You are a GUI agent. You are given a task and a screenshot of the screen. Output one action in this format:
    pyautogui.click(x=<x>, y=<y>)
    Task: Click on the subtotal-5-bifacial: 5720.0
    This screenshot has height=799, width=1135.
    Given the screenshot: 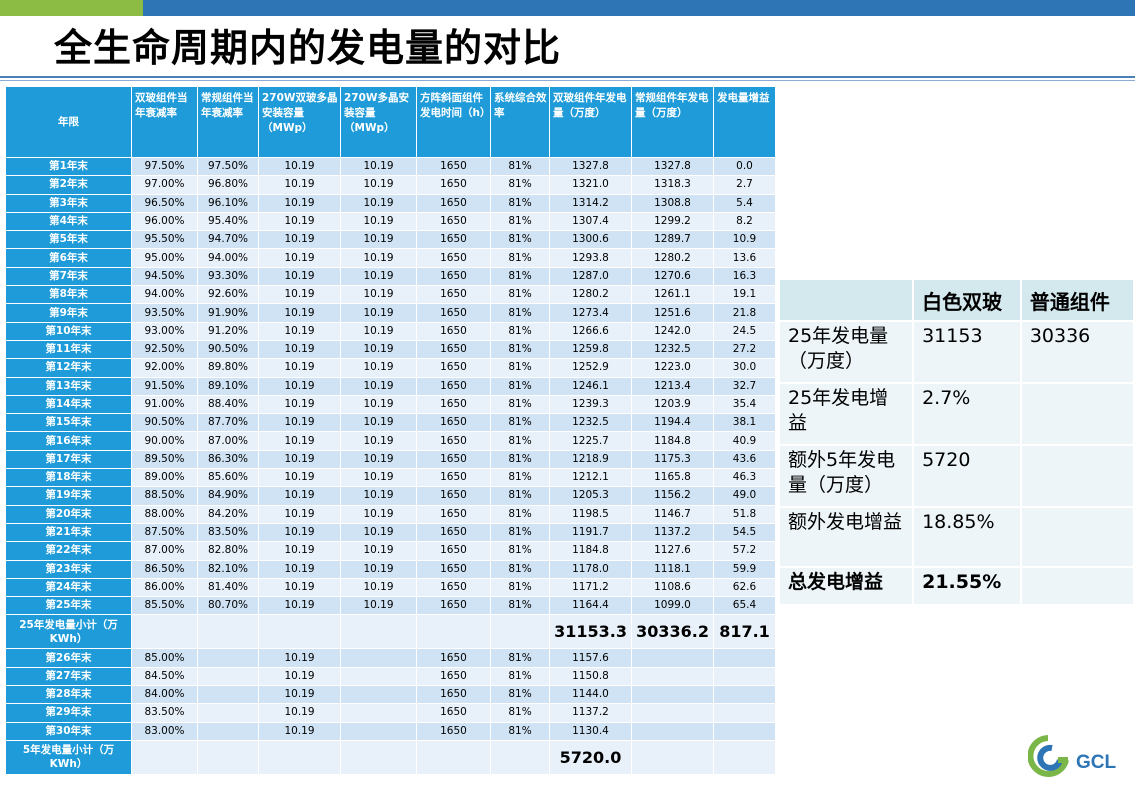 What is the action you would take?
    pyautogui.click(x=590, y=757)
    